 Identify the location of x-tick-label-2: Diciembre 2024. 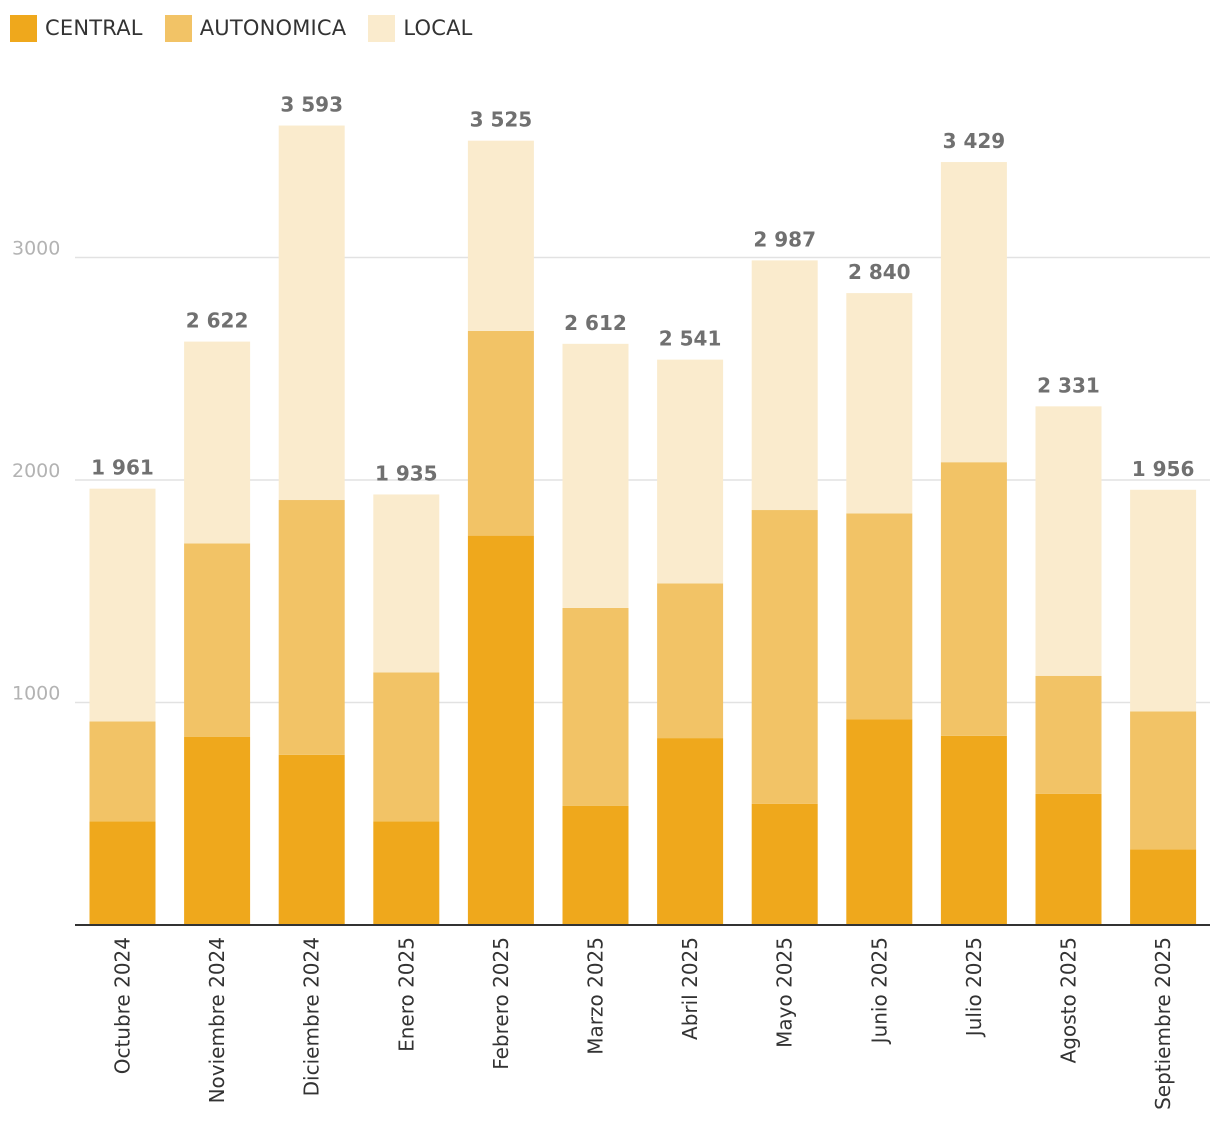
(312, 1016).